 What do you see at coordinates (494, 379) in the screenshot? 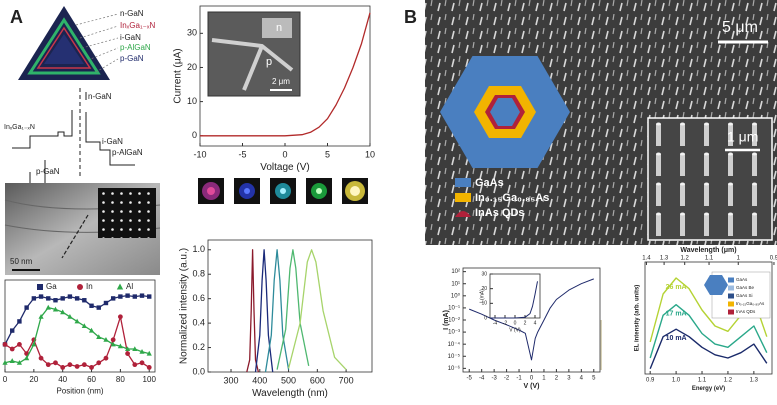
I see `x-tick-label: -3` at bounding box center [494, 379].